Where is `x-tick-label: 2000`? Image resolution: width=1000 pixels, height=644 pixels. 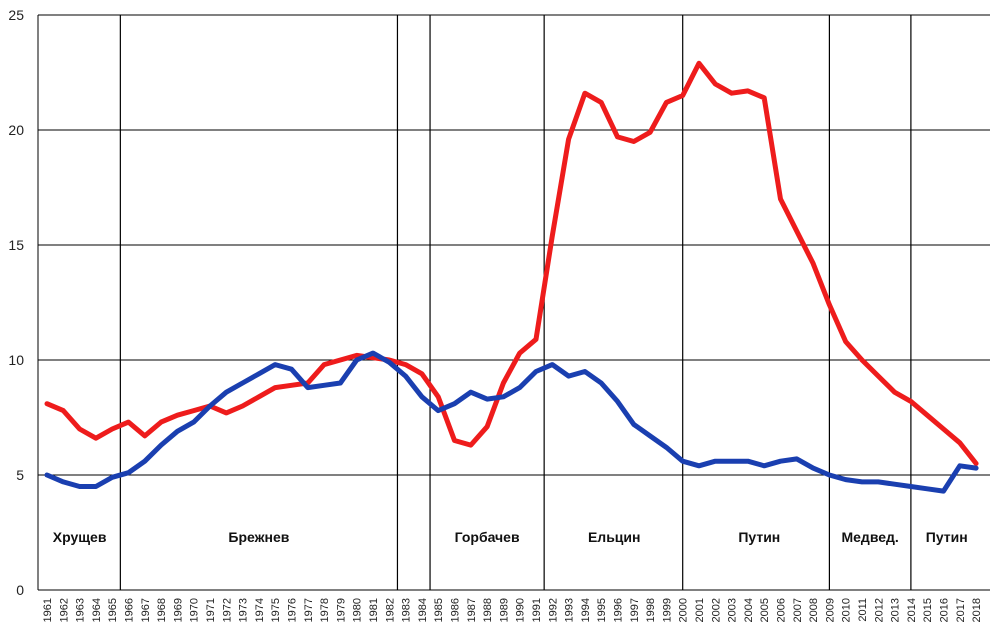
x-tick-label: 2000 is located at coordinates (684, 610).